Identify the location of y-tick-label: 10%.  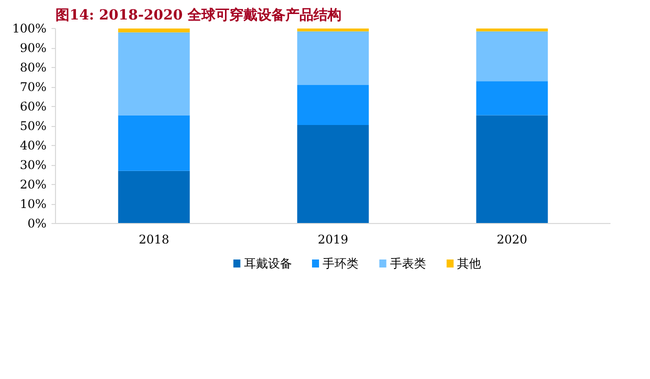
(33, 204).